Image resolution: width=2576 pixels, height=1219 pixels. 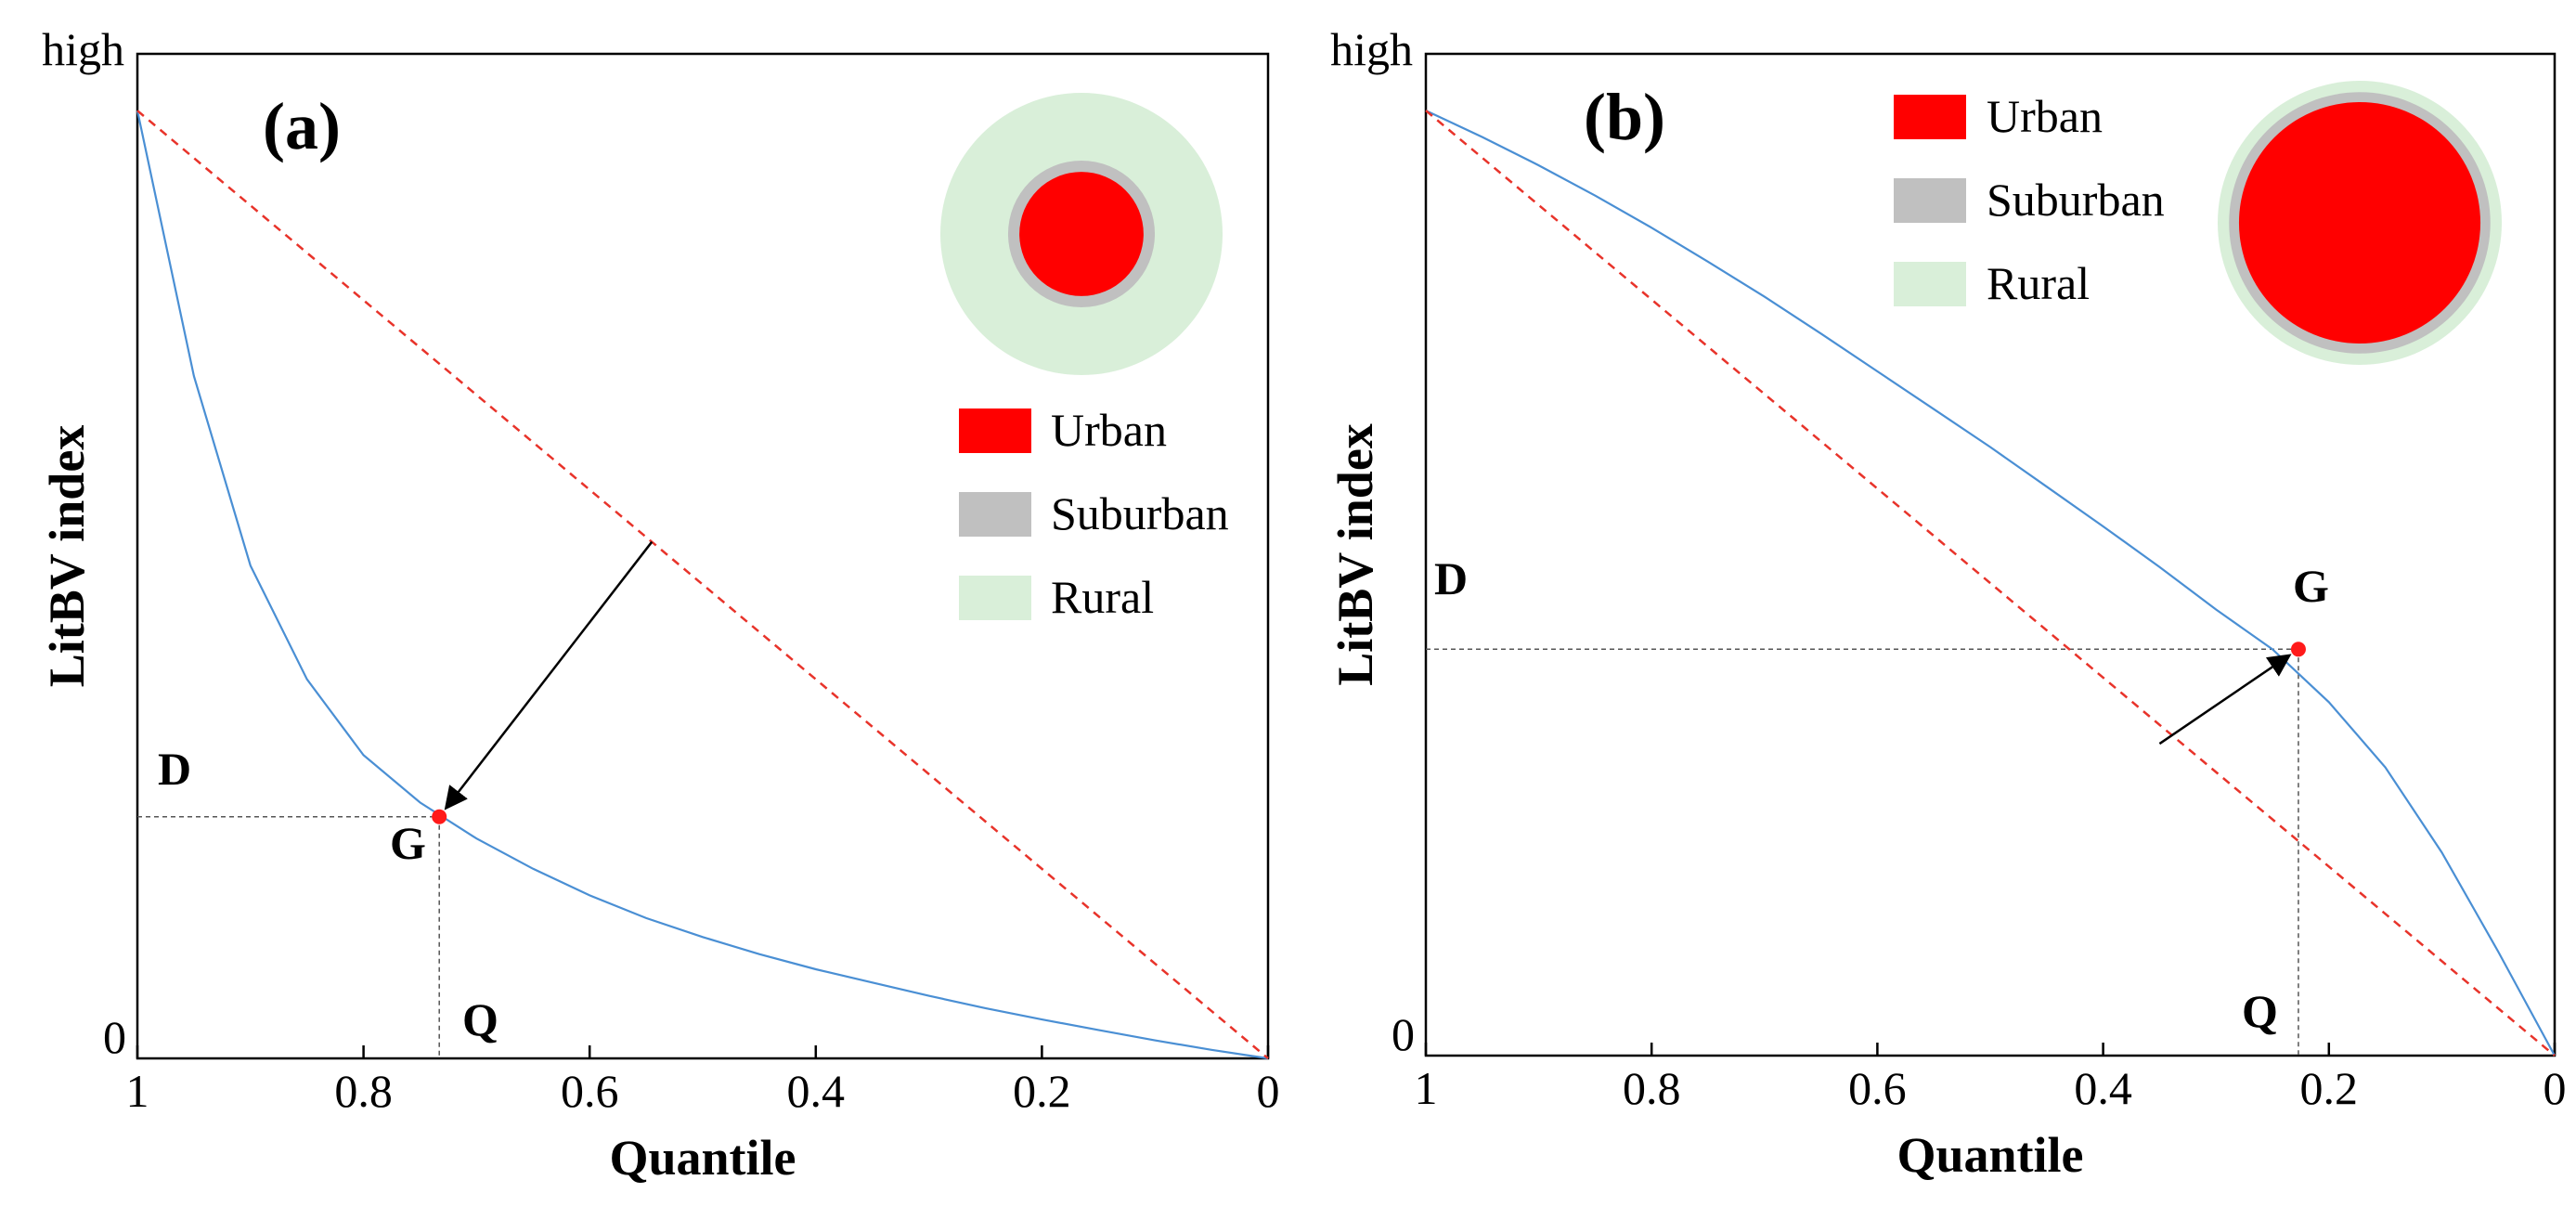 I want to click on panel-label: (a), so click(x=302, y=126).